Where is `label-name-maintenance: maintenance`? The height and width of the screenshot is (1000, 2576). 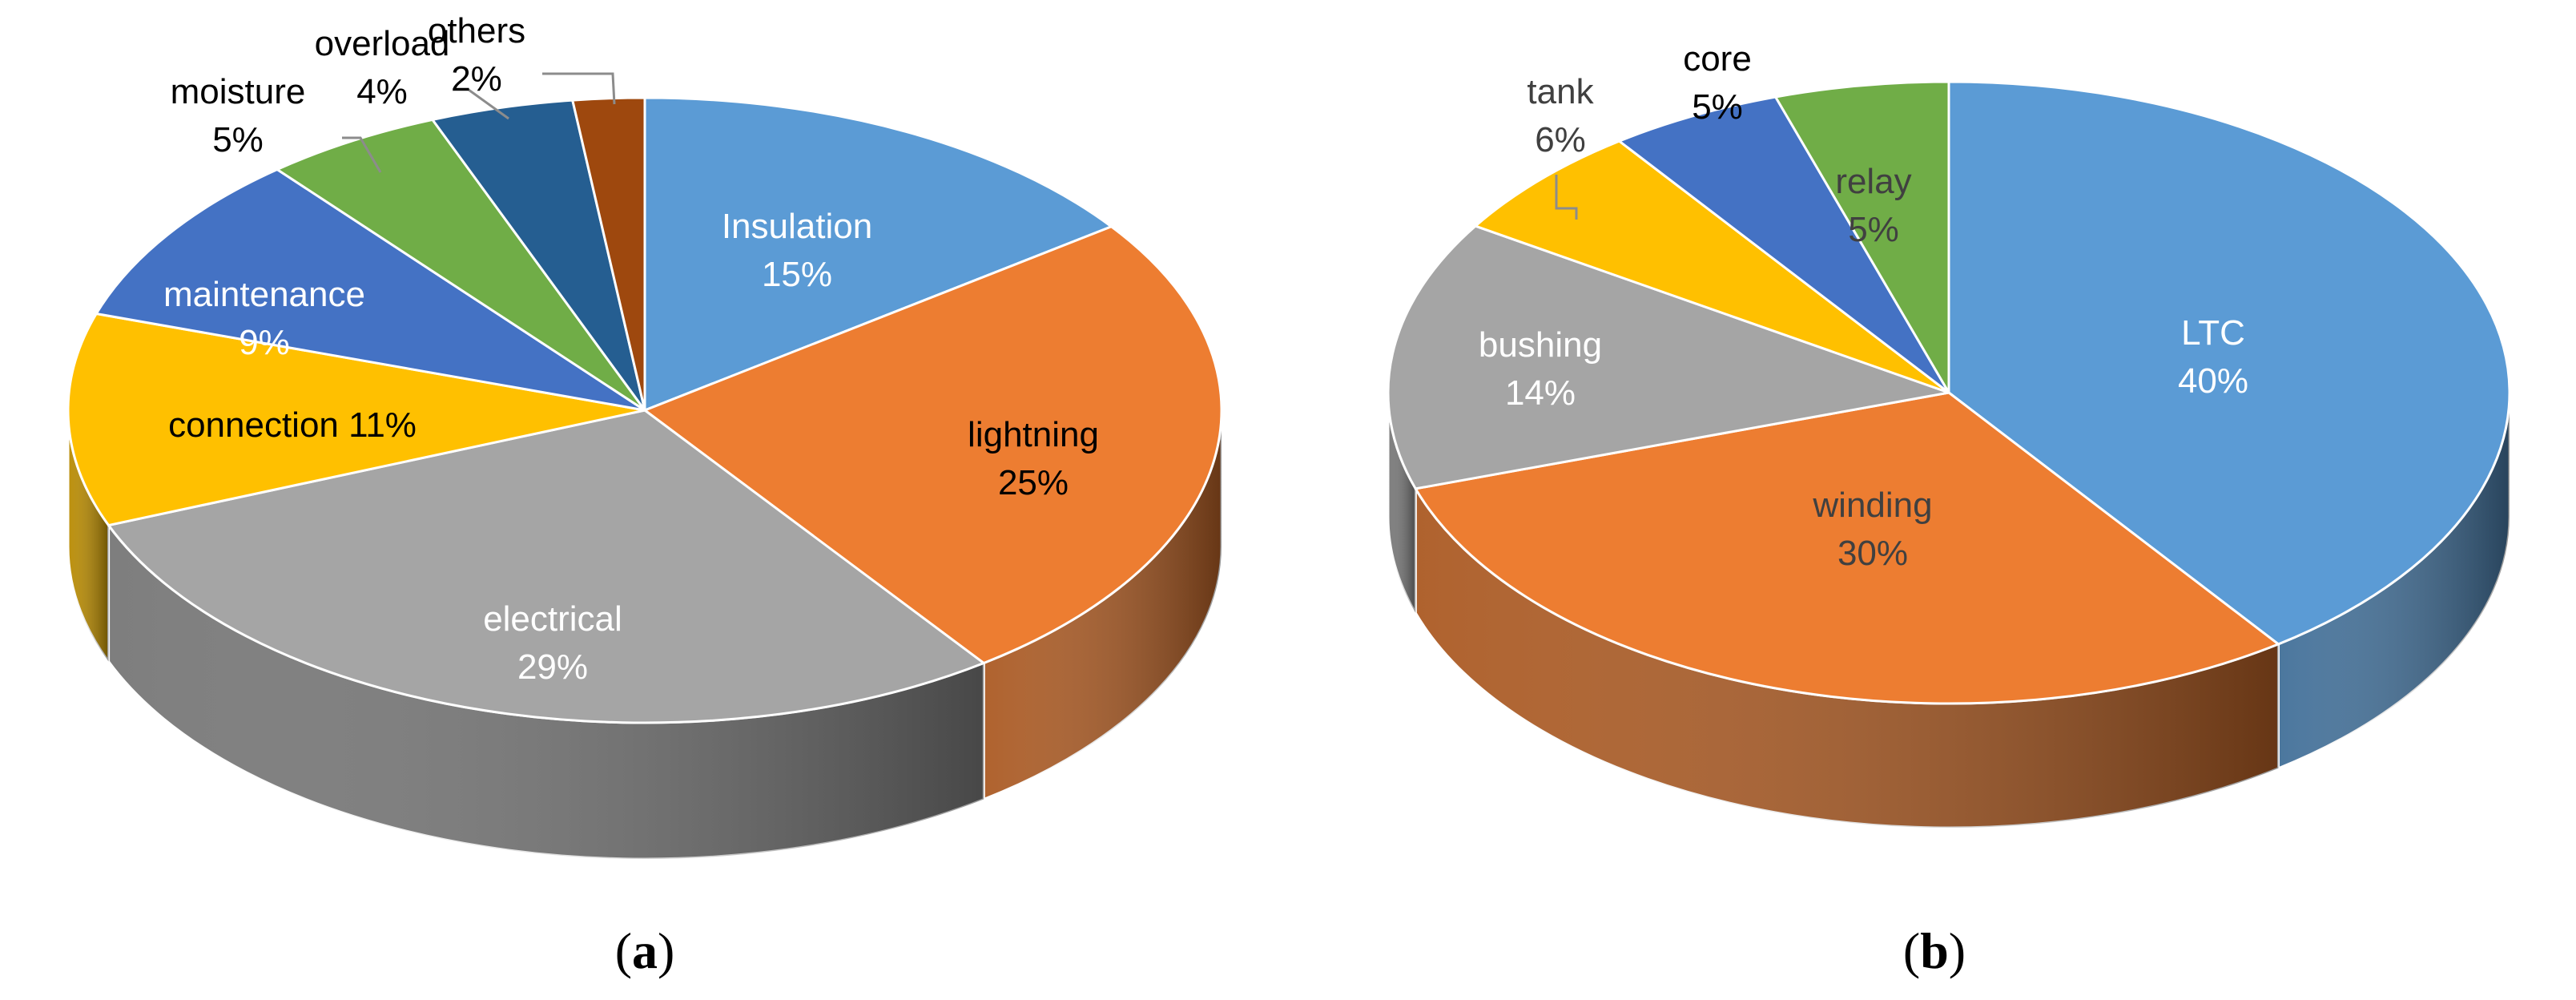 label-name-maintenance: maintenance is located at coordinates (264, 294).